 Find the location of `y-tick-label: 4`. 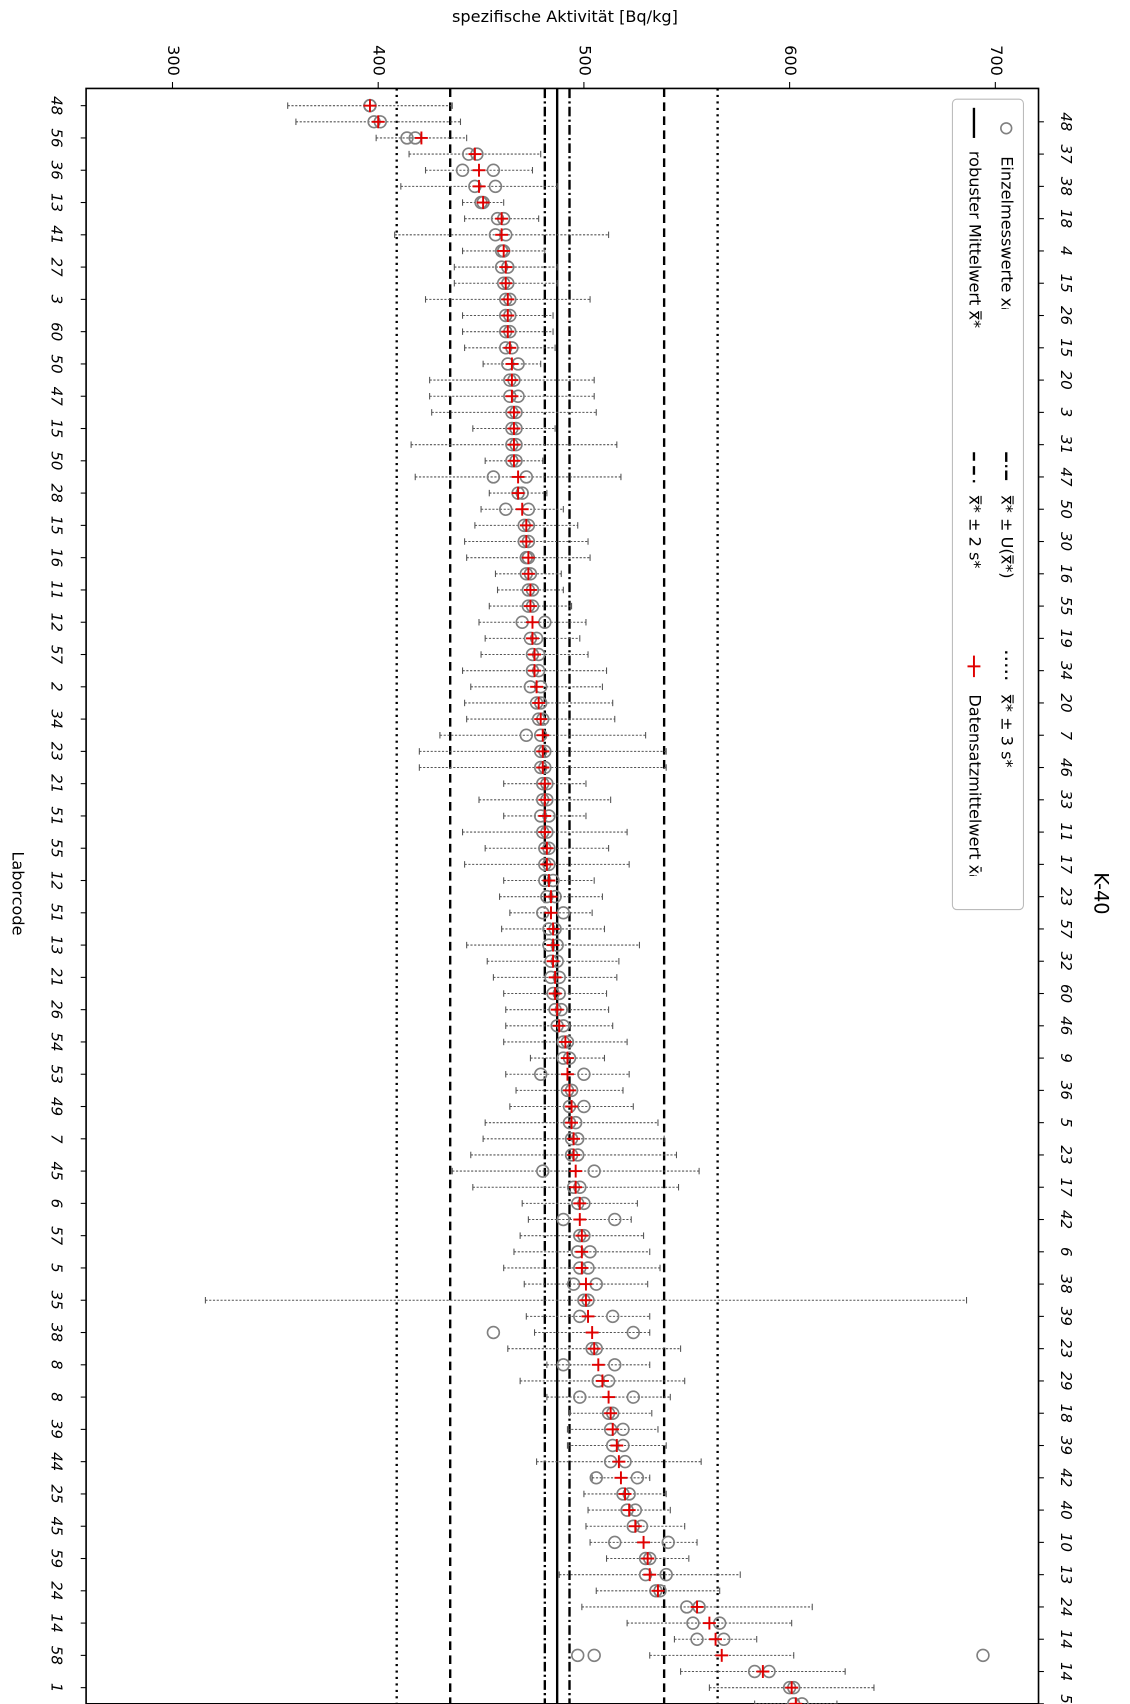

y-tick-label: 4 is located at coordinates (1066, 251).